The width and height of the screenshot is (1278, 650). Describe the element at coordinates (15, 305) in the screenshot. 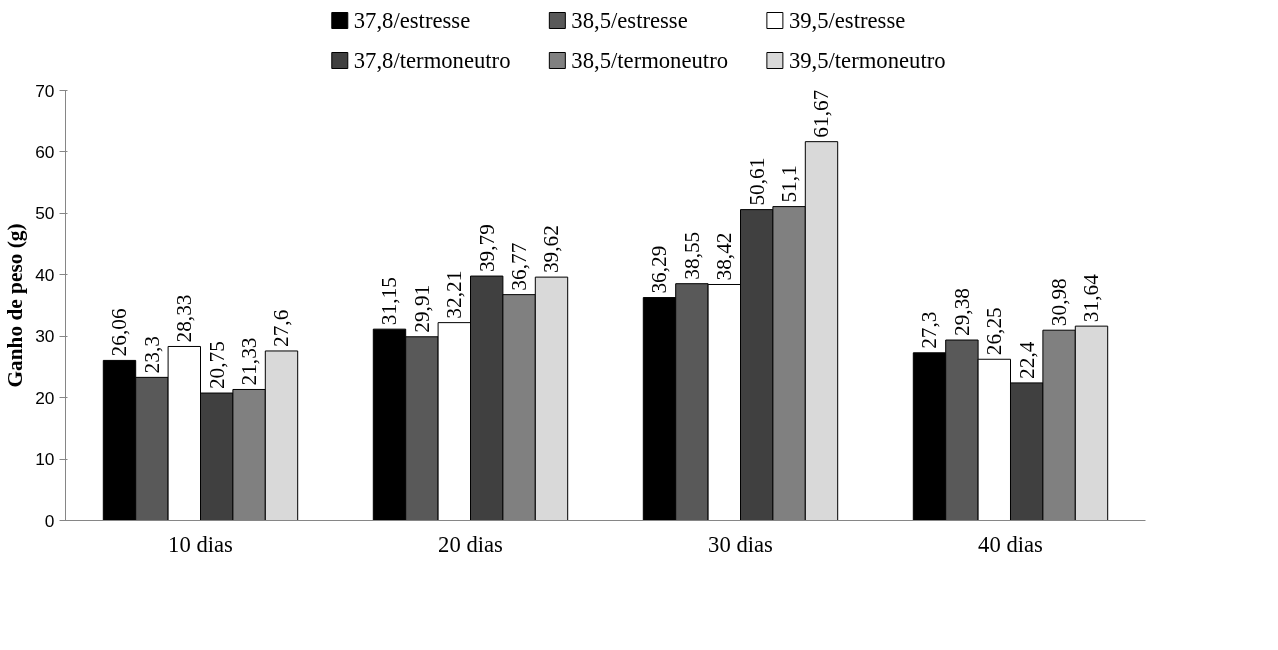

I see `y-axis-title: Ganho de peso (g)` at that location.